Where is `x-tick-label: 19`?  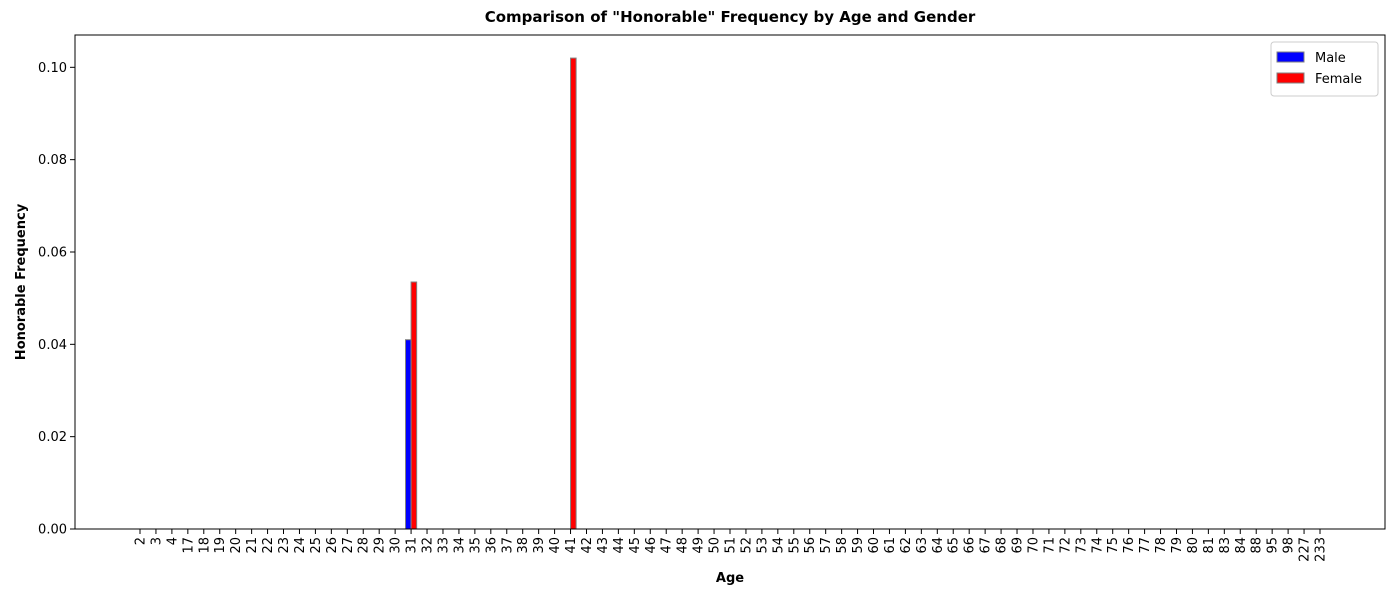 x-tick-label: 19 is located at coordinates (220, 545).